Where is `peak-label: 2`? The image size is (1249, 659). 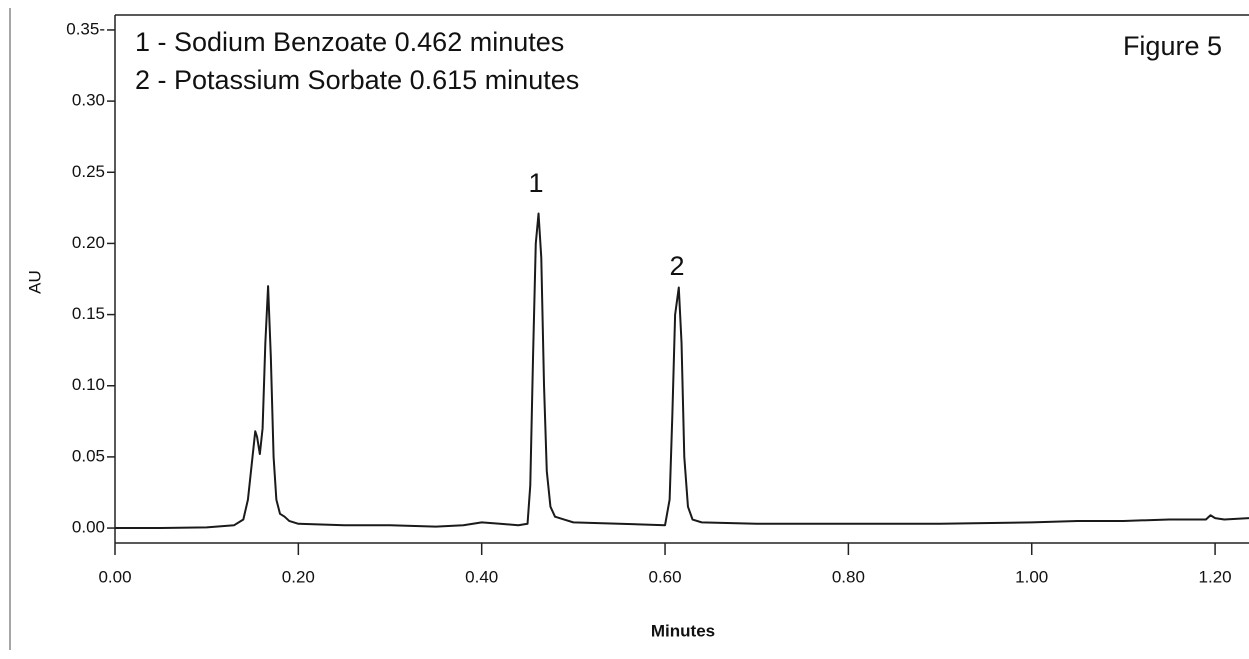 peak-label: 2 is located at coordinates (676, 266).